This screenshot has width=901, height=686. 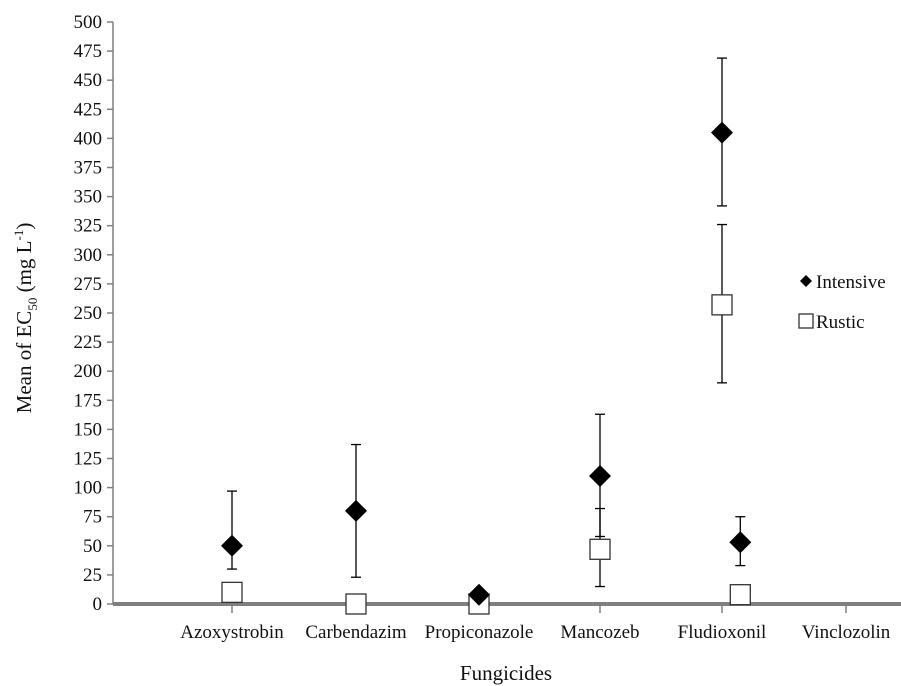 I want to click on y-tick-label: 100, so click(x=88, y=488).